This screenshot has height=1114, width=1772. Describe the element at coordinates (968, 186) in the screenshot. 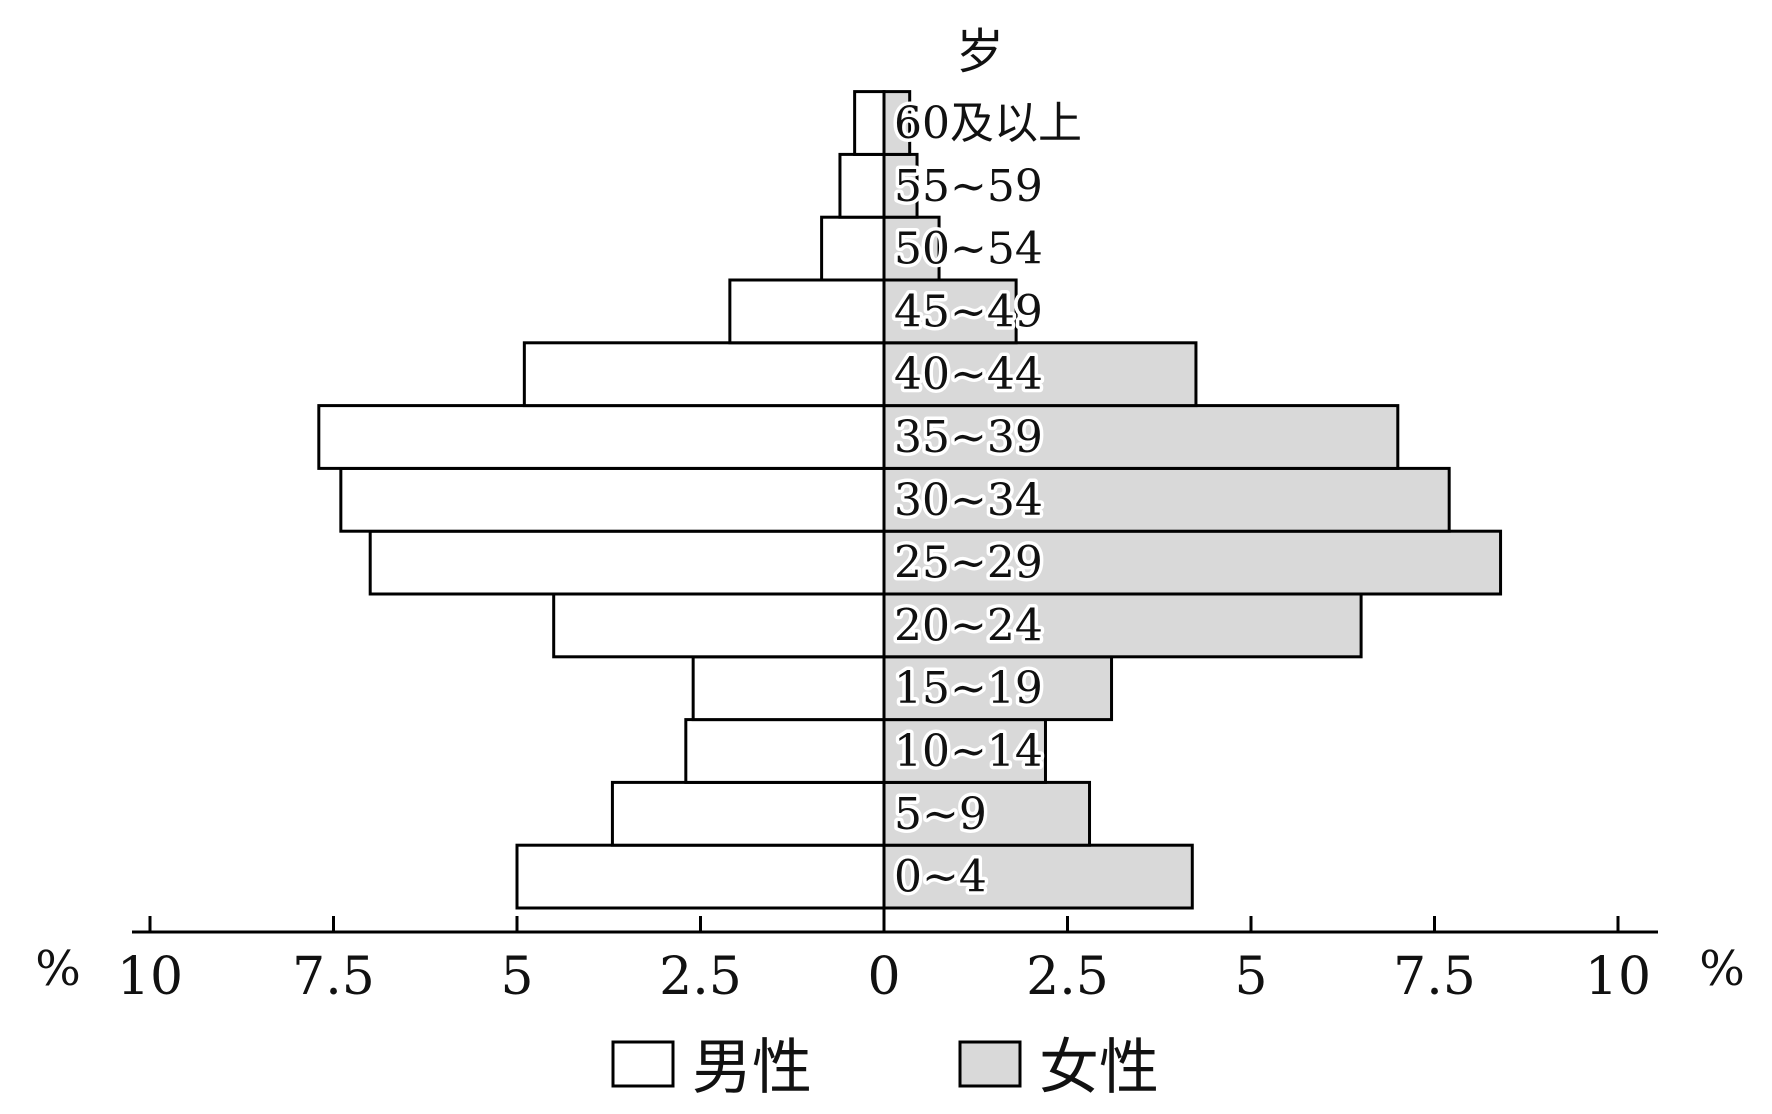

I see `age-label-11: 55~59` at that location.